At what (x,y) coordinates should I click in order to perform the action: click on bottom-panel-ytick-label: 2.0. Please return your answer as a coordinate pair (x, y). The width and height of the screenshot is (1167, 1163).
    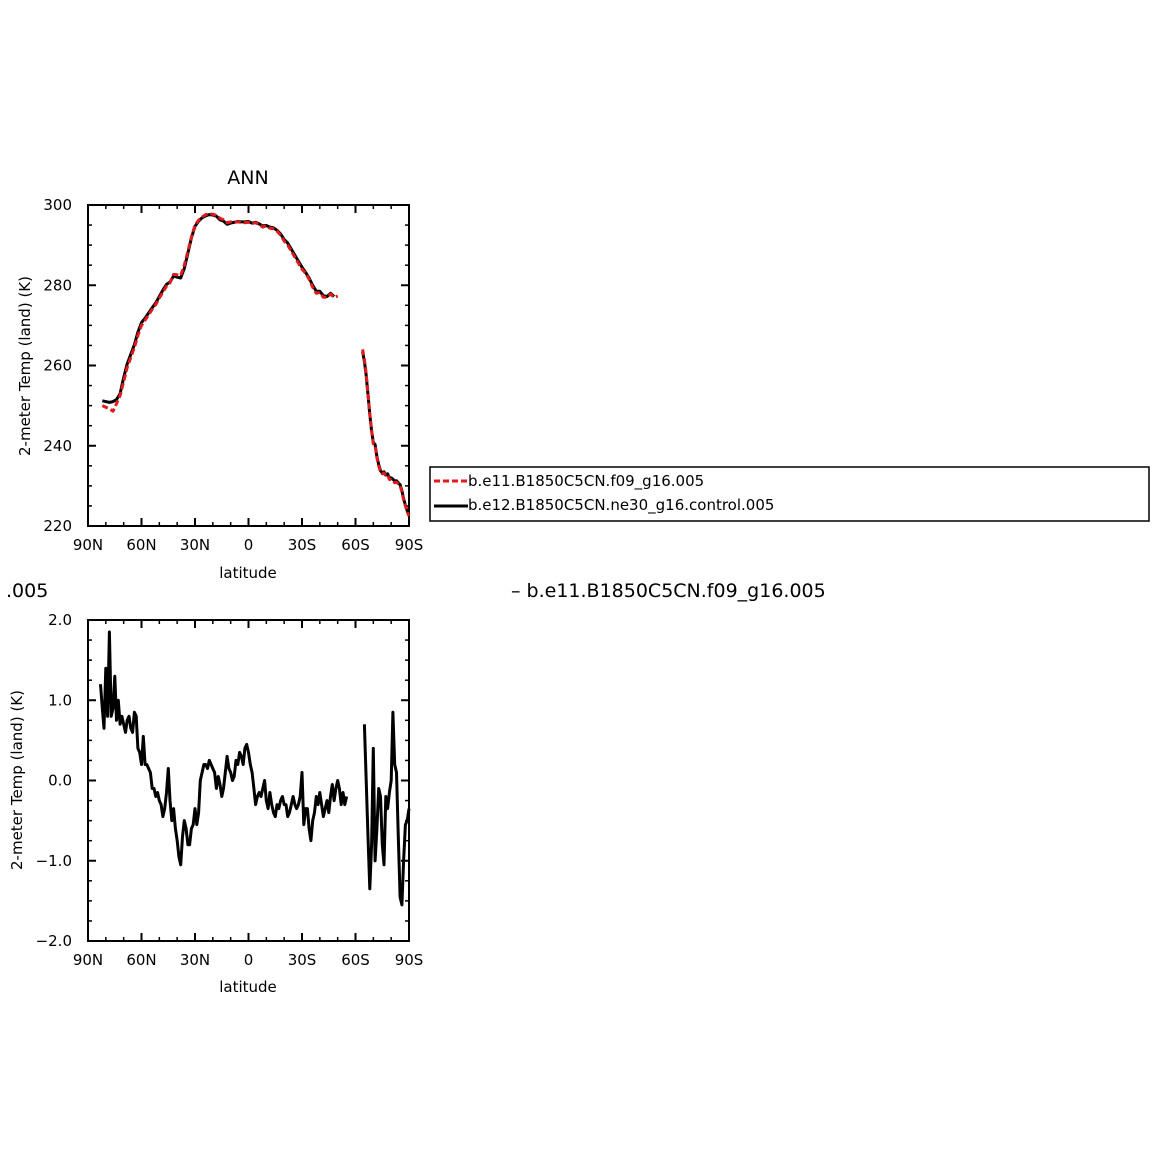
    Looking at the image, I should click on (60, 620).